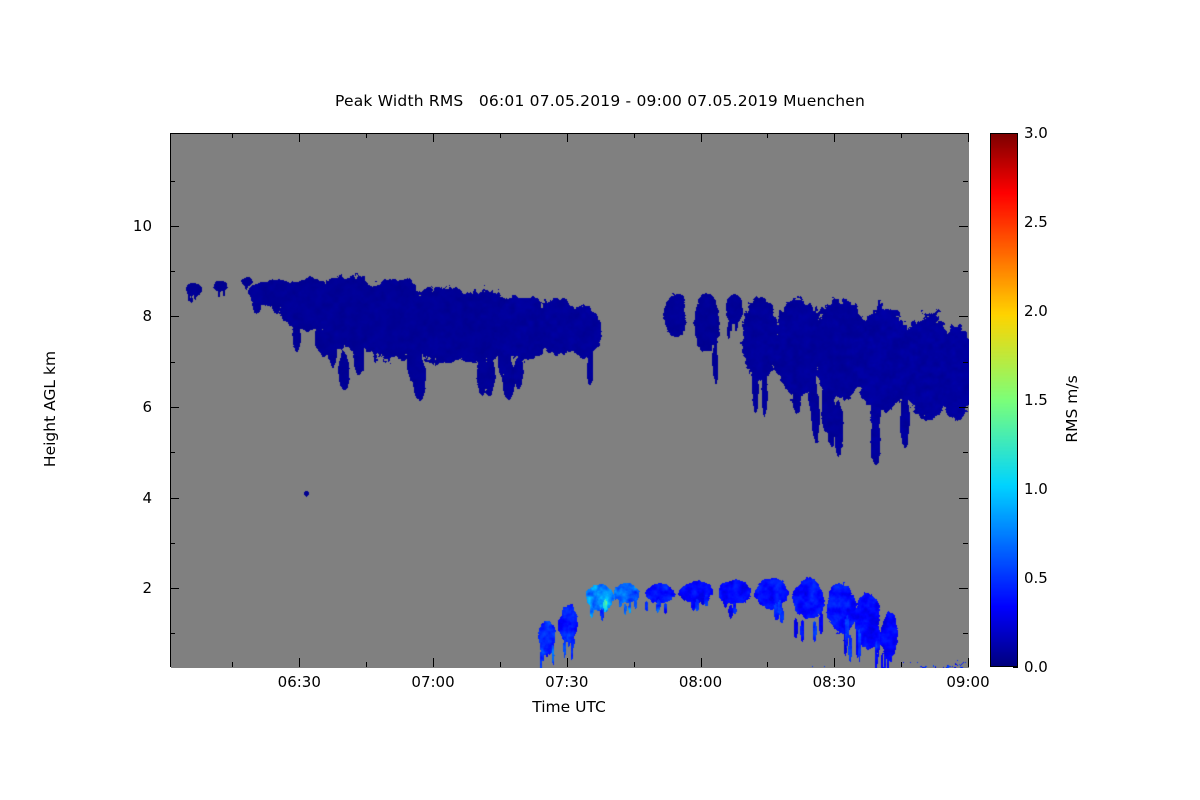 The image size is (1200, 800). What do you see at coordinates (1036, 222) in the screenshot?
I see `colorbar-tick-label: 2.5` at bounding box center [1036, 222].